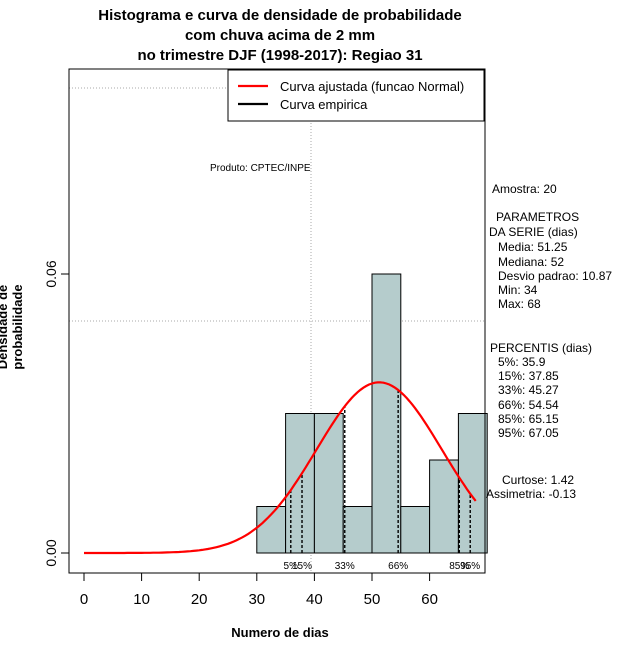 The image size is (640, 660). Describe the element at coordinates (280, 35) in the screenshot. I see `title-line-2: com chuva acima de 2 mm` at that location.